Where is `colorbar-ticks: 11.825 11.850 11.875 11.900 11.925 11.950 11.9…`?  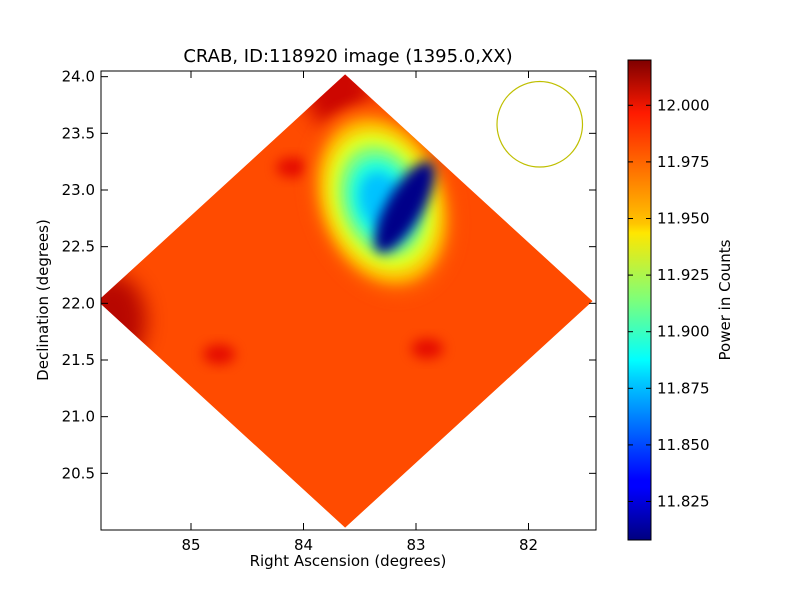 colorbar-ticks: 11.825 11.850 11.875 11.900 11.925 11.950 11.9… is located at coordinates (669, 303).